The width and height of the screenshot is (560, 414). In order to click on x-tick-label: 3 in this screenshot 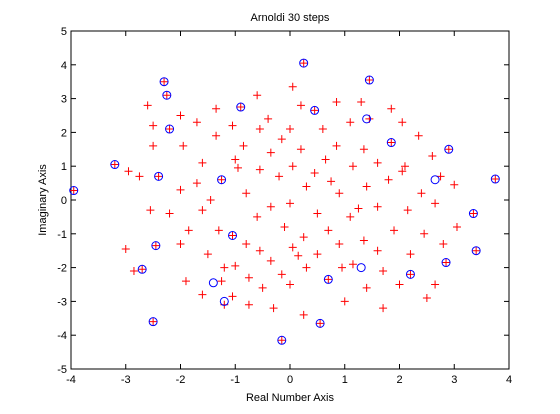, I will do `click(454, 380)`.